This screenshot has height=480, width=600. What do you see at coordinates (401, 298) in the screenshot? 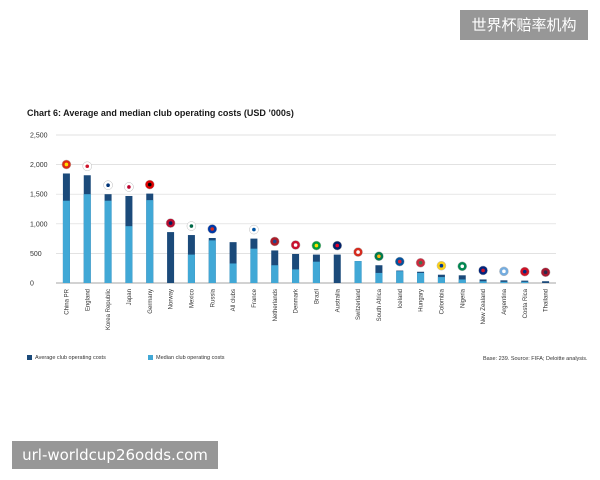
I see `x-category-label: Iceland` at bounding box center [401, 298].